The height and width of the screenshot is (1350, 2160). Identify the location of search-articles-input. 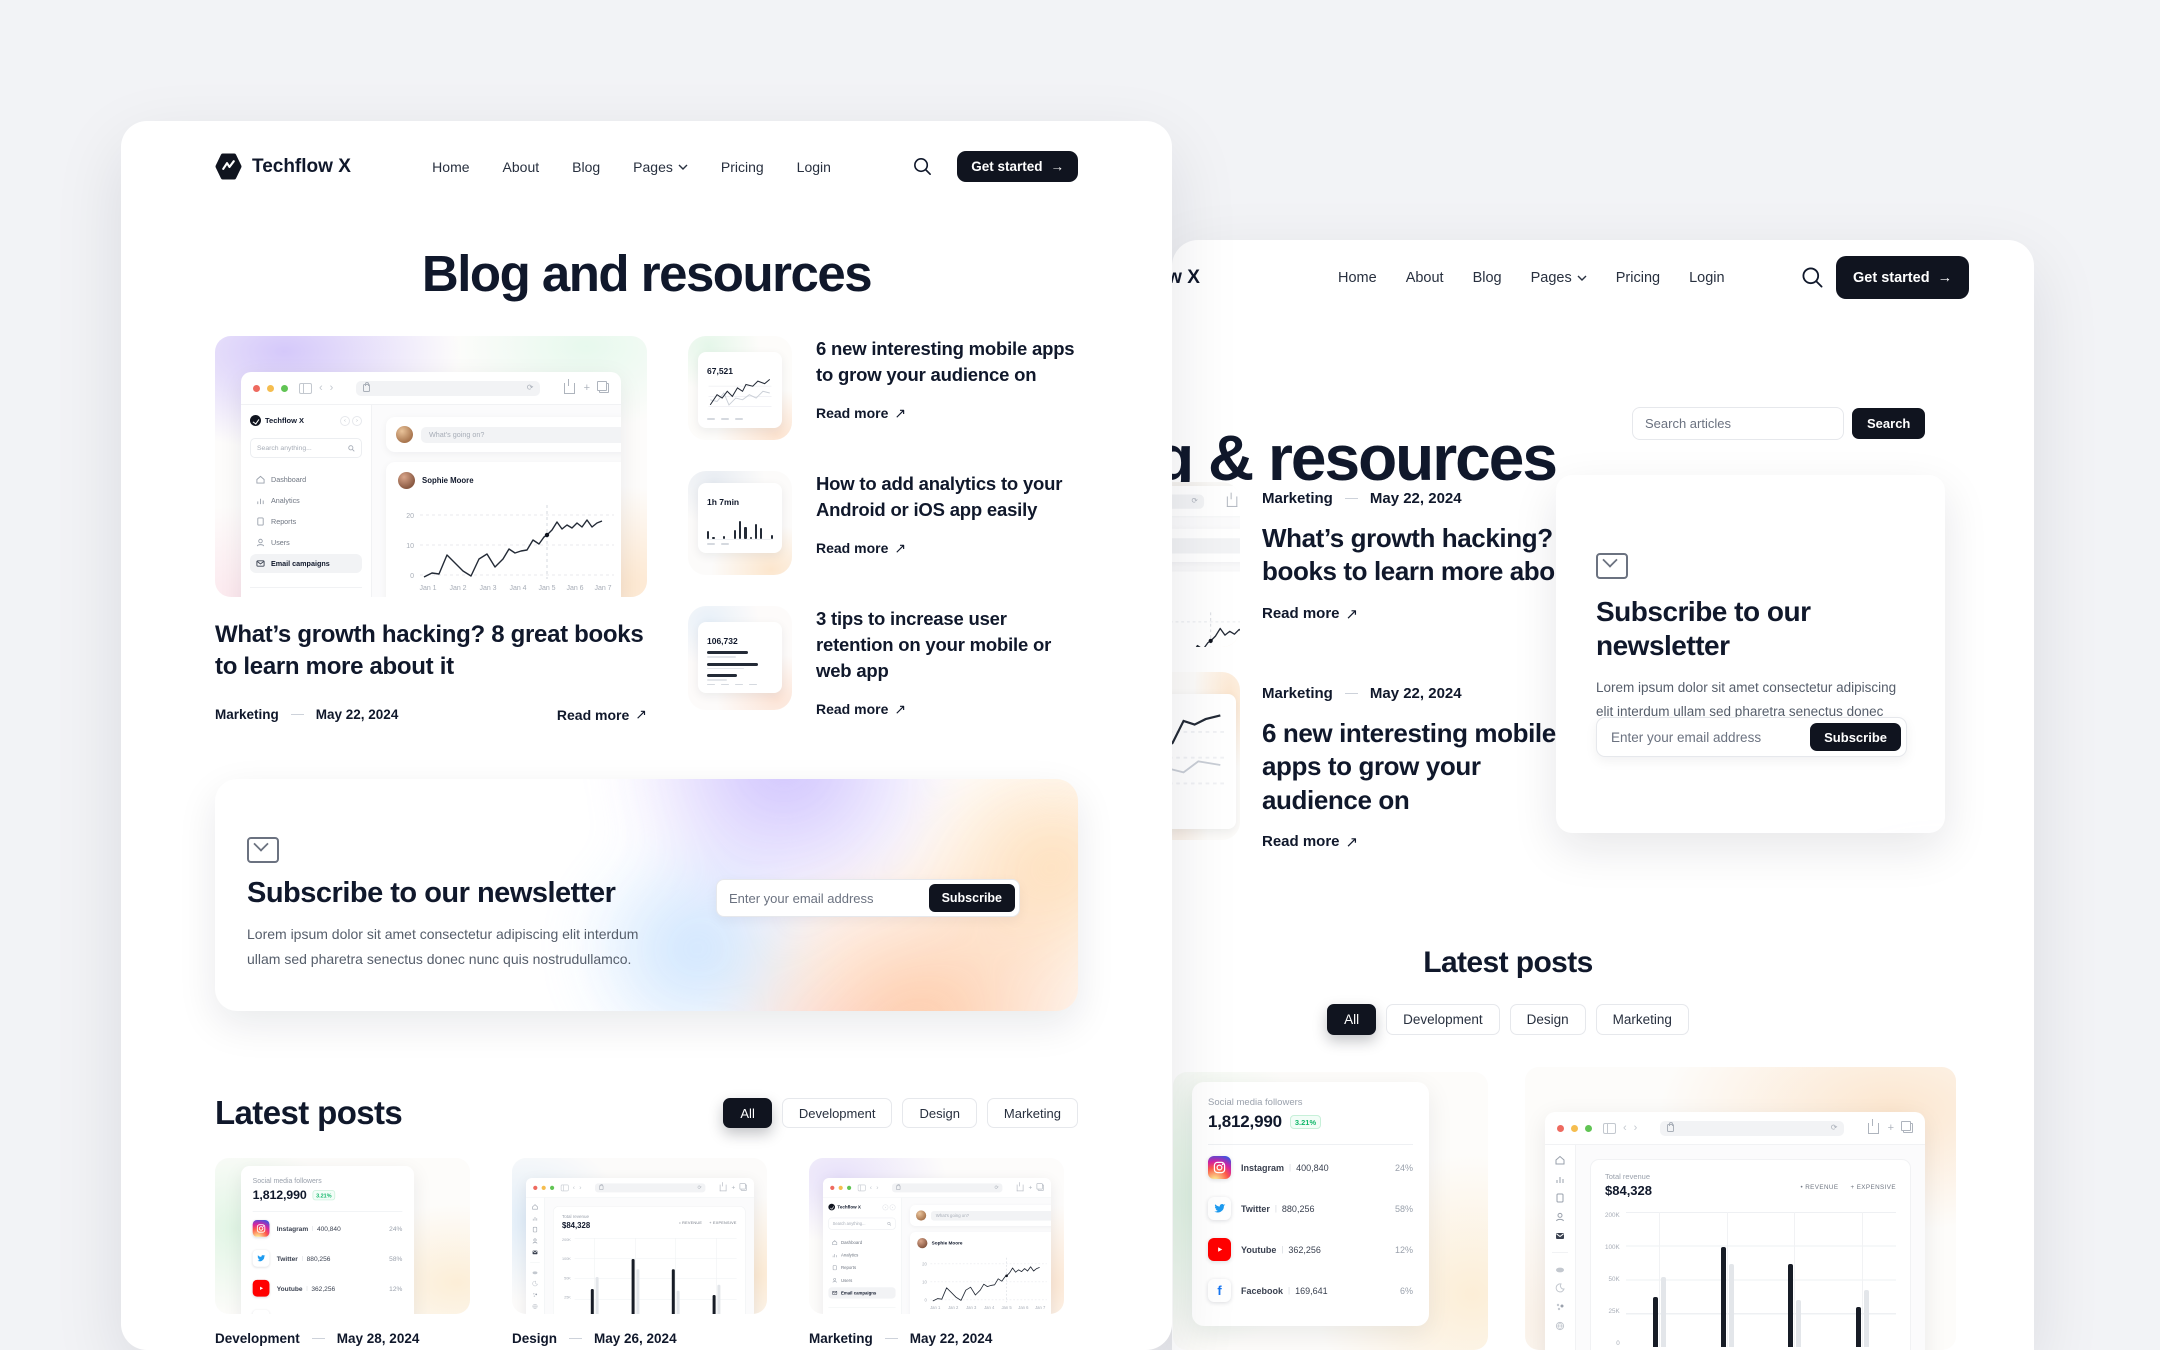
(1738, 423).